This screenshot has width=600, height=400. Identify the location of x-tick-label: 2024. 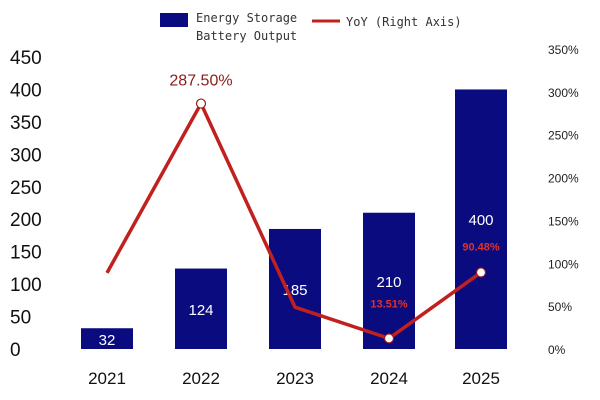
(389, 378).